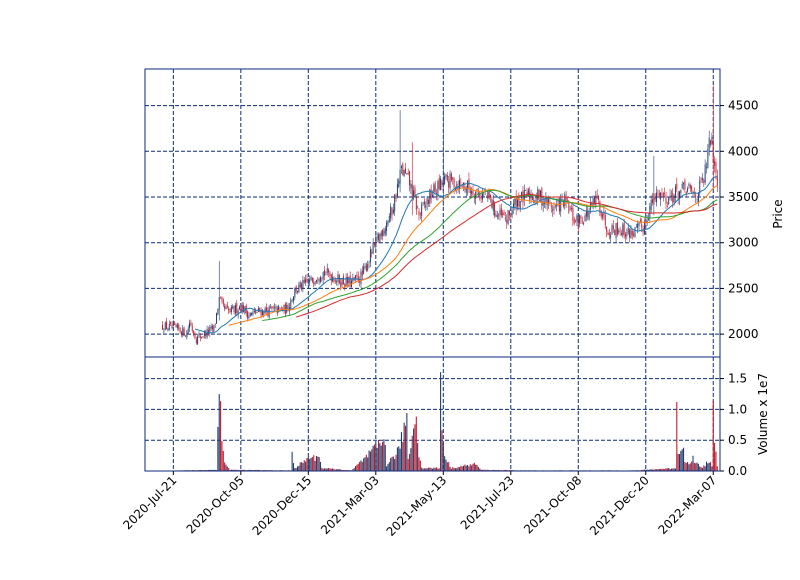 The height and width of the screenshot is (580, 800). Describe the element at coordinates (737, 471) in the screenshot. I see `volume-tick-label: 0.0` at that location.